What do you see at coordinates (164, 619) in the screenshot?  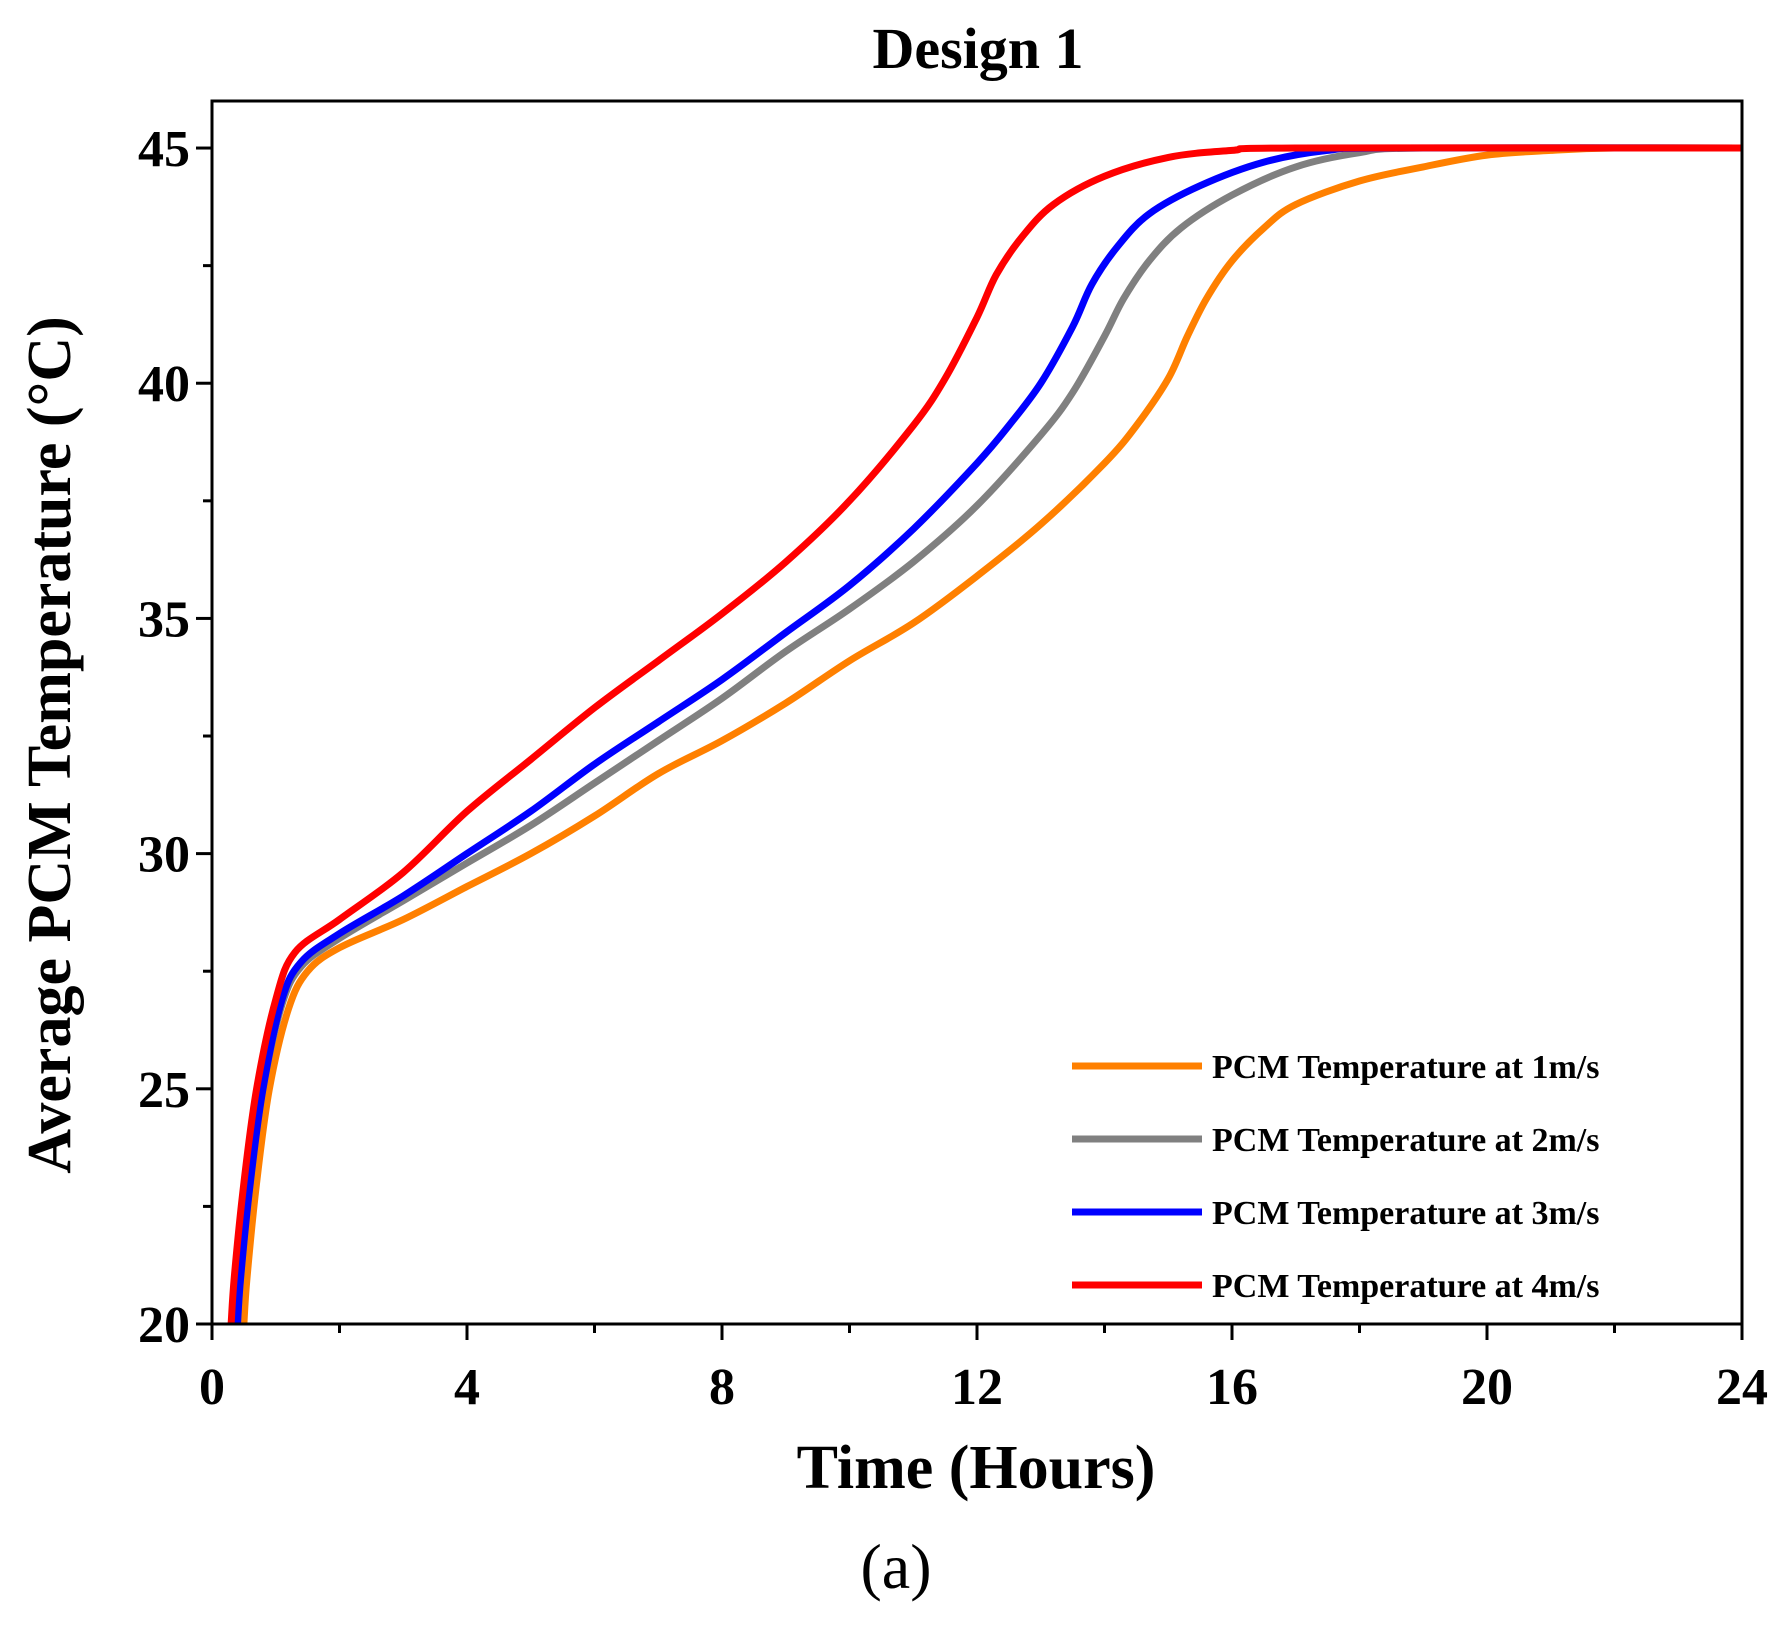 I see `y-tick-label: 35` at bounding box center [164, 619].